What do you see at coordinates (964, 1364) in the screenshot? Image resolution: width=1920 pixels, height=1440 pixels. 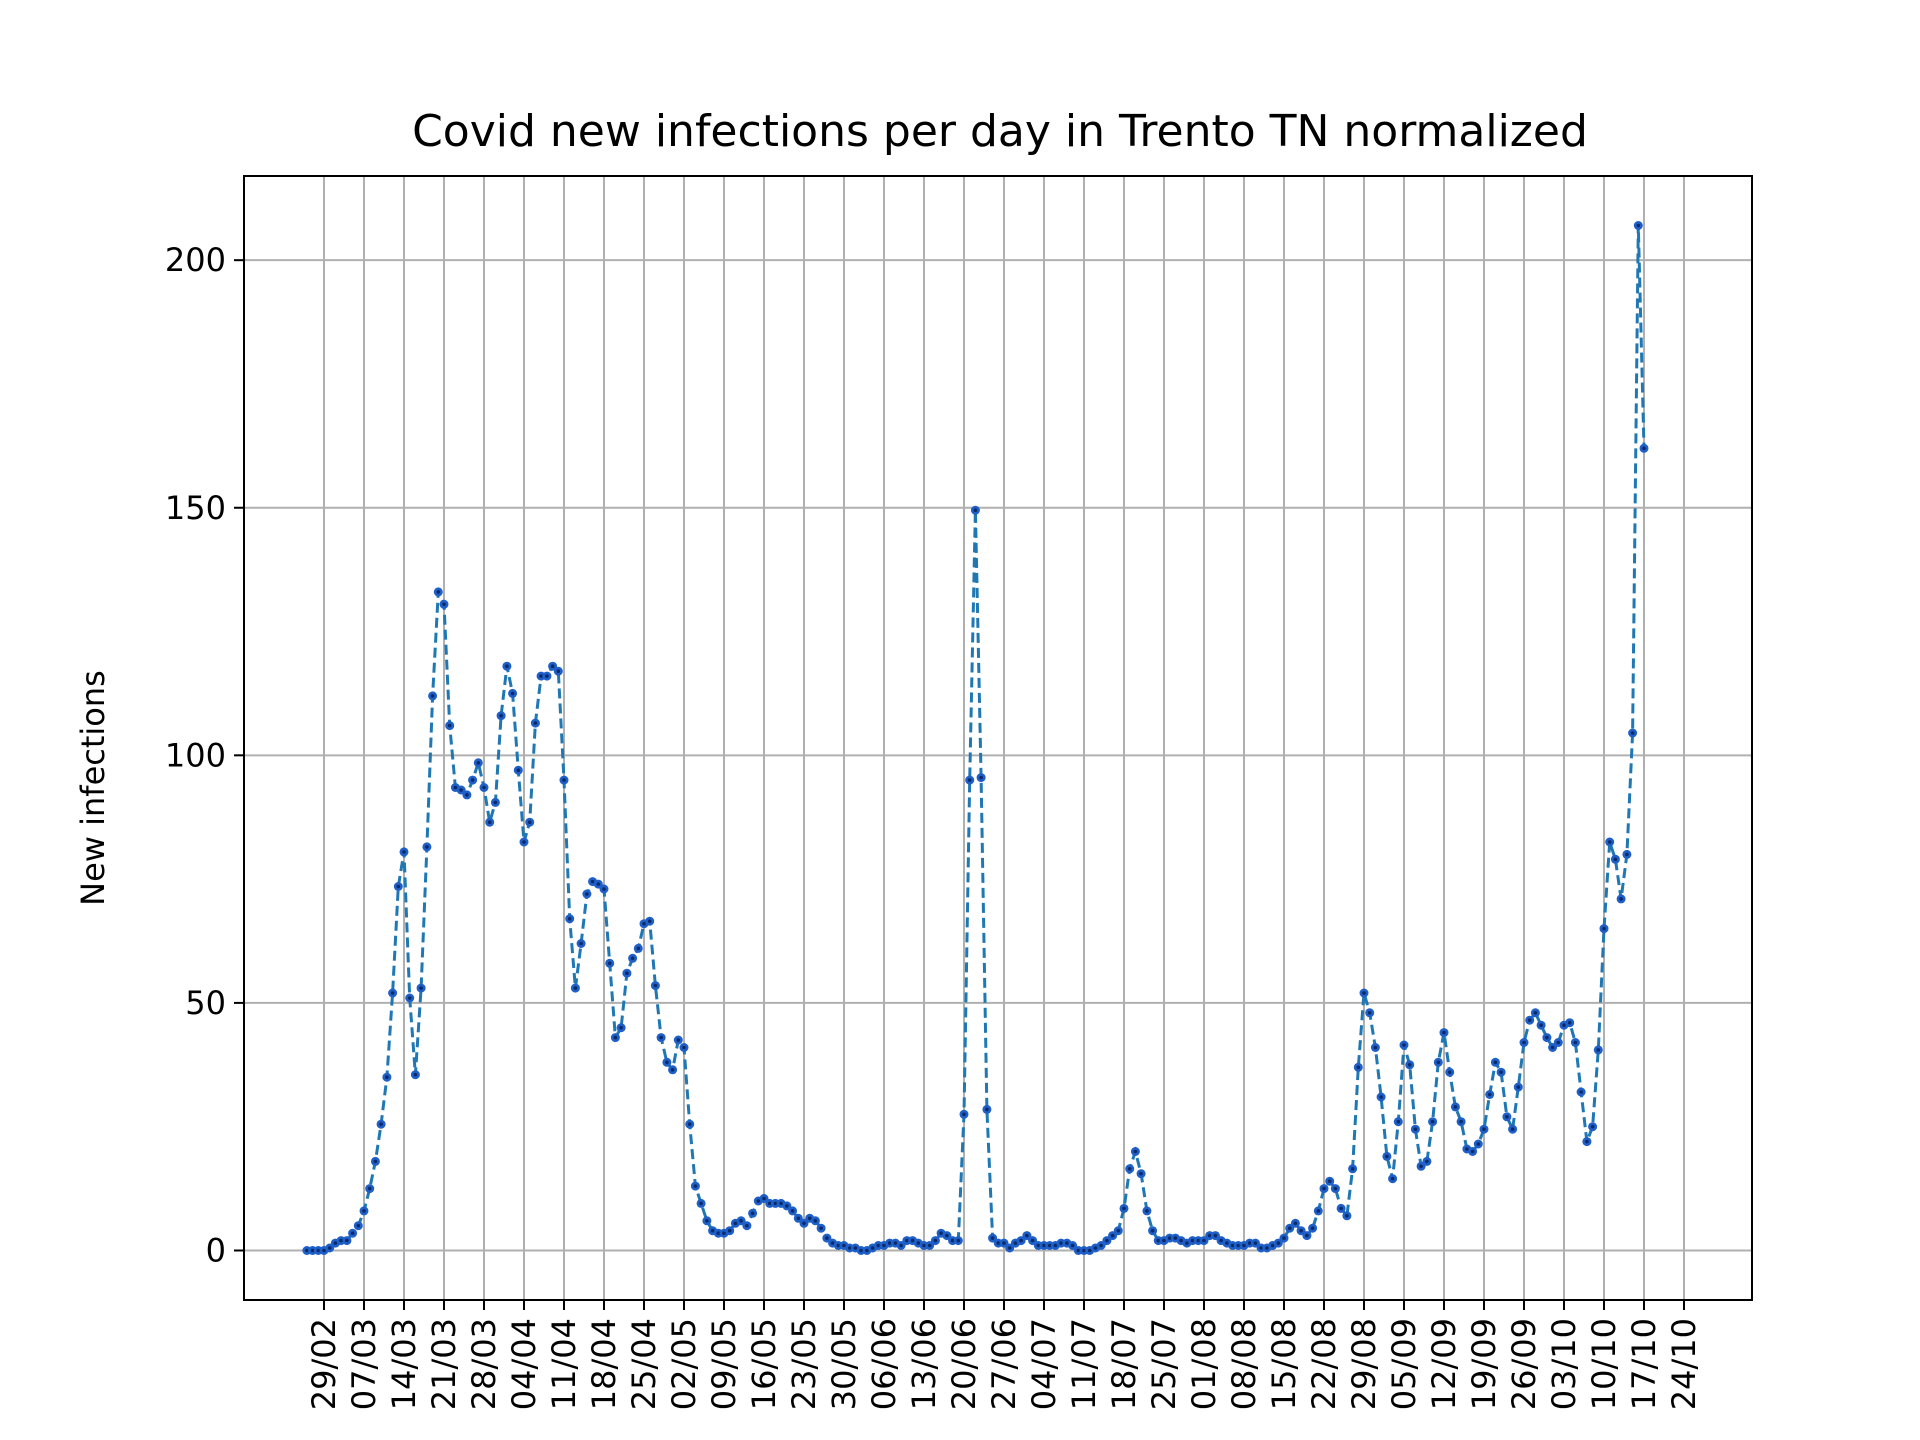 I see `x-tick-label: 20/06` at bounding box center [964, 1364].